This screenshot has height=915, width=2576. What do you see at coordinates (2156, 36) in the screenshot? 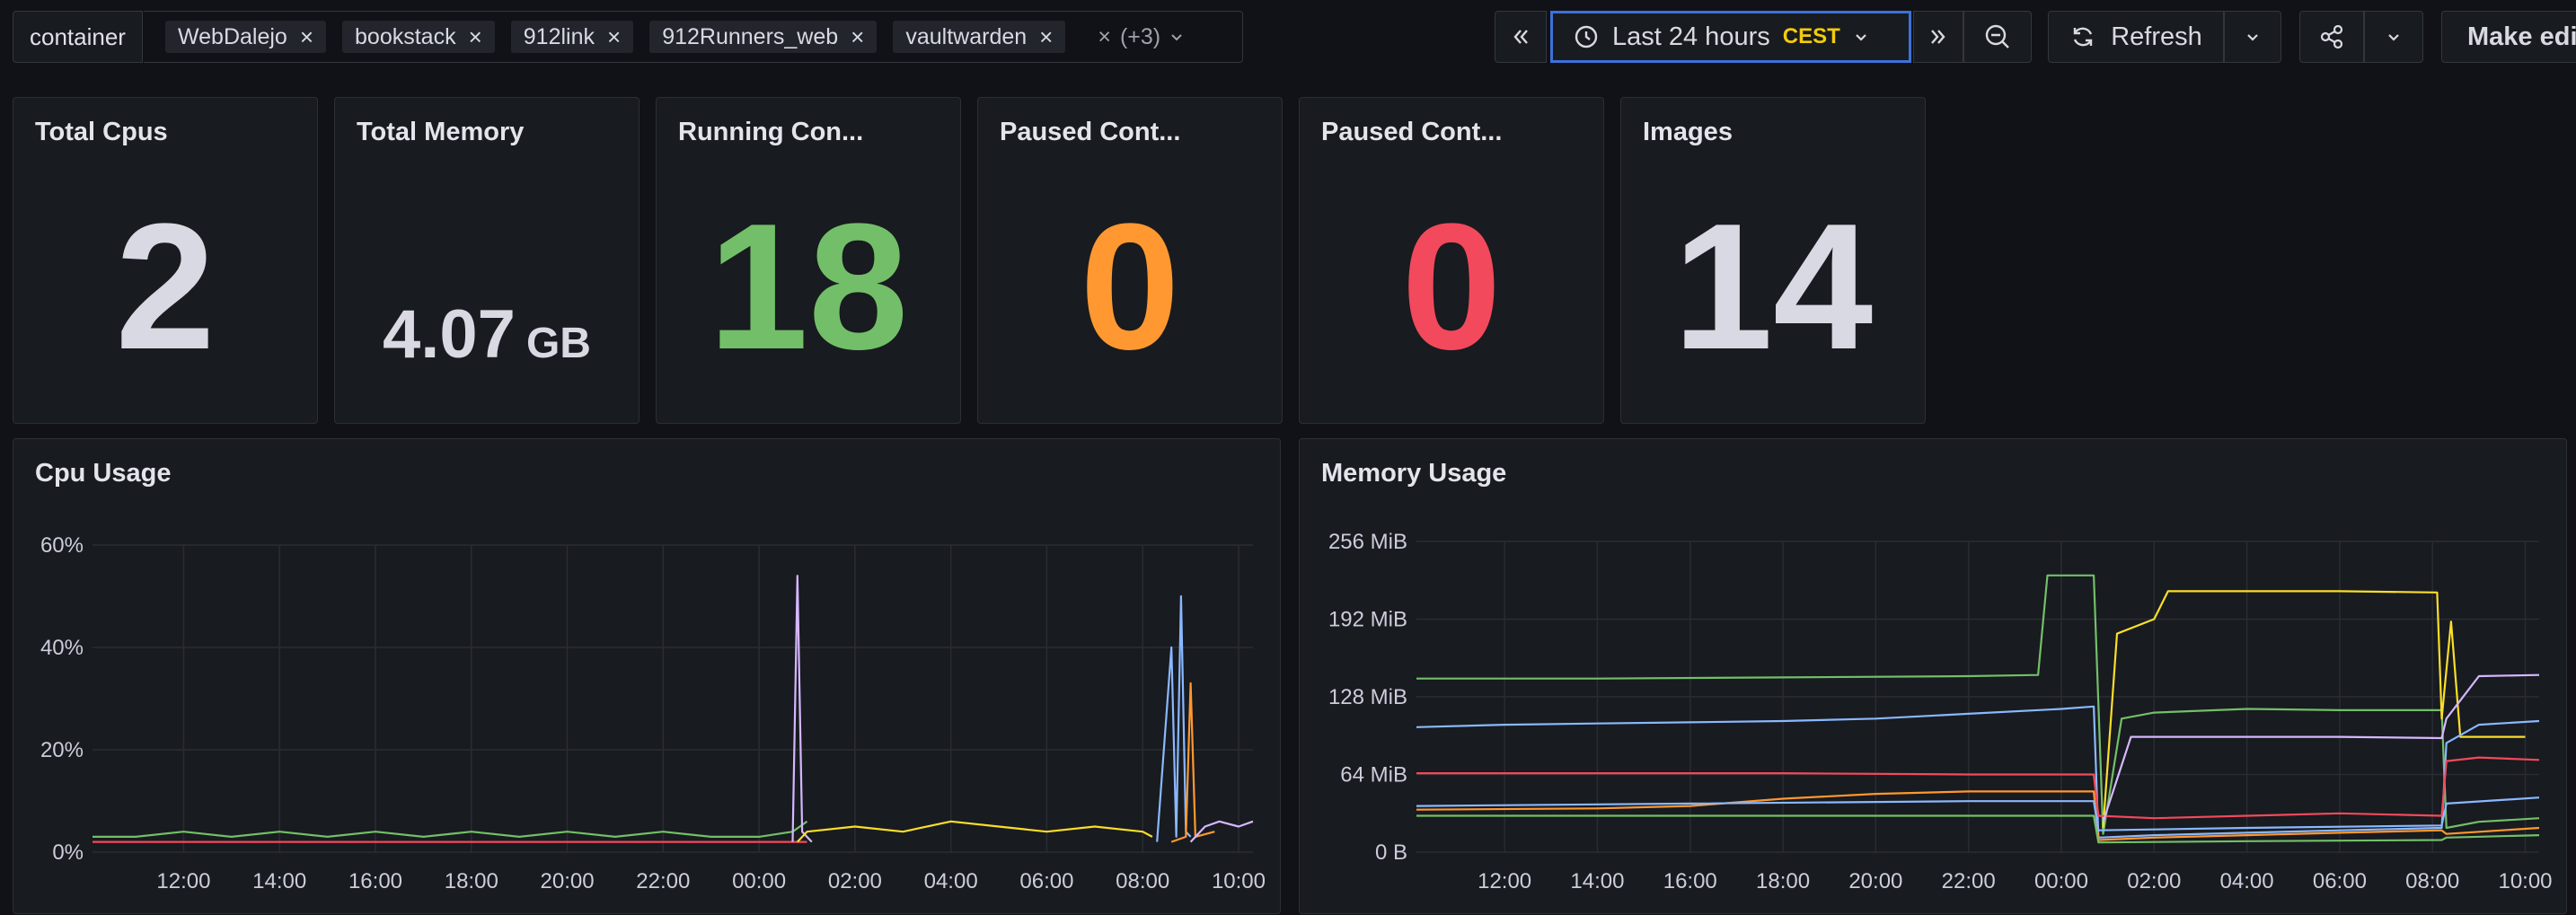
I see `refresh-label: Refresh` at bounding box center [2156, 36].